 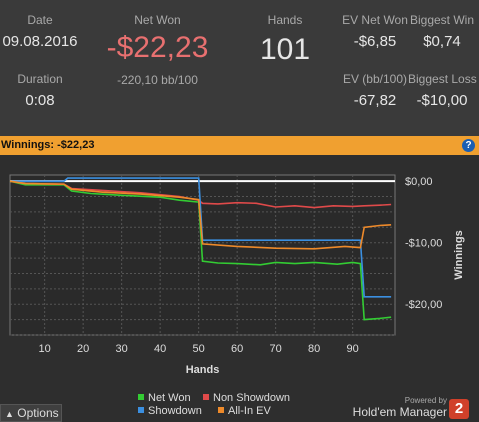 What do you see at coordinates (468, 145) in the screenshot?
I see `help-icon: ?` at bounding box center [468, 145].